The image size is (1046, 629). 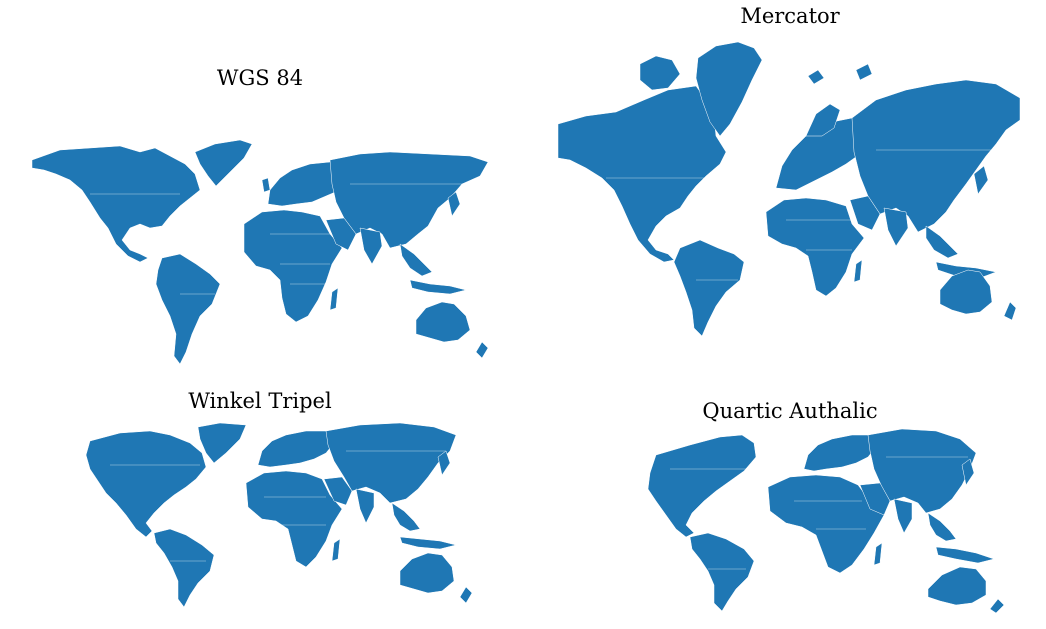 What do you see at coordinates (816, 77) in the screenshot?
I see `svalbard` at bounding box center [816, 77].